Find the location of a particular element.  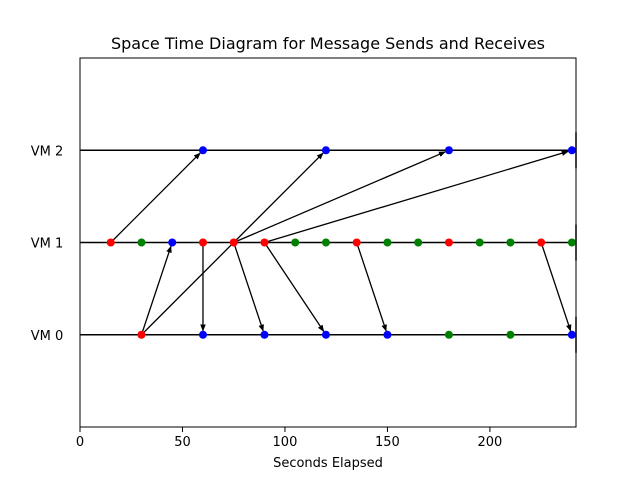

x-axis-label: Seconds Elapsed is located at coordinates (328, 463).